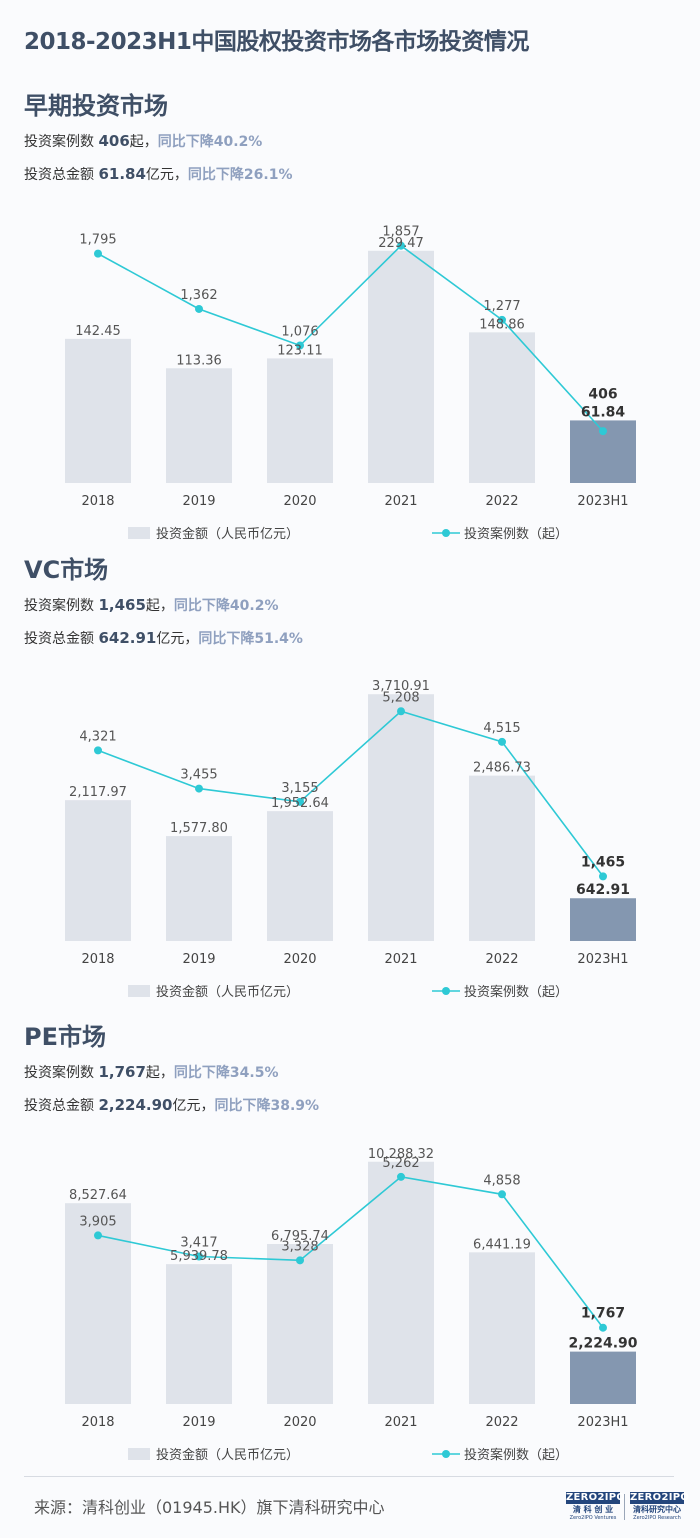 This screenshot has width=700, height=1538. I want to click on cases-stat: 投资案例数 1,465起，同比下降40.2%, so click(151, 605).